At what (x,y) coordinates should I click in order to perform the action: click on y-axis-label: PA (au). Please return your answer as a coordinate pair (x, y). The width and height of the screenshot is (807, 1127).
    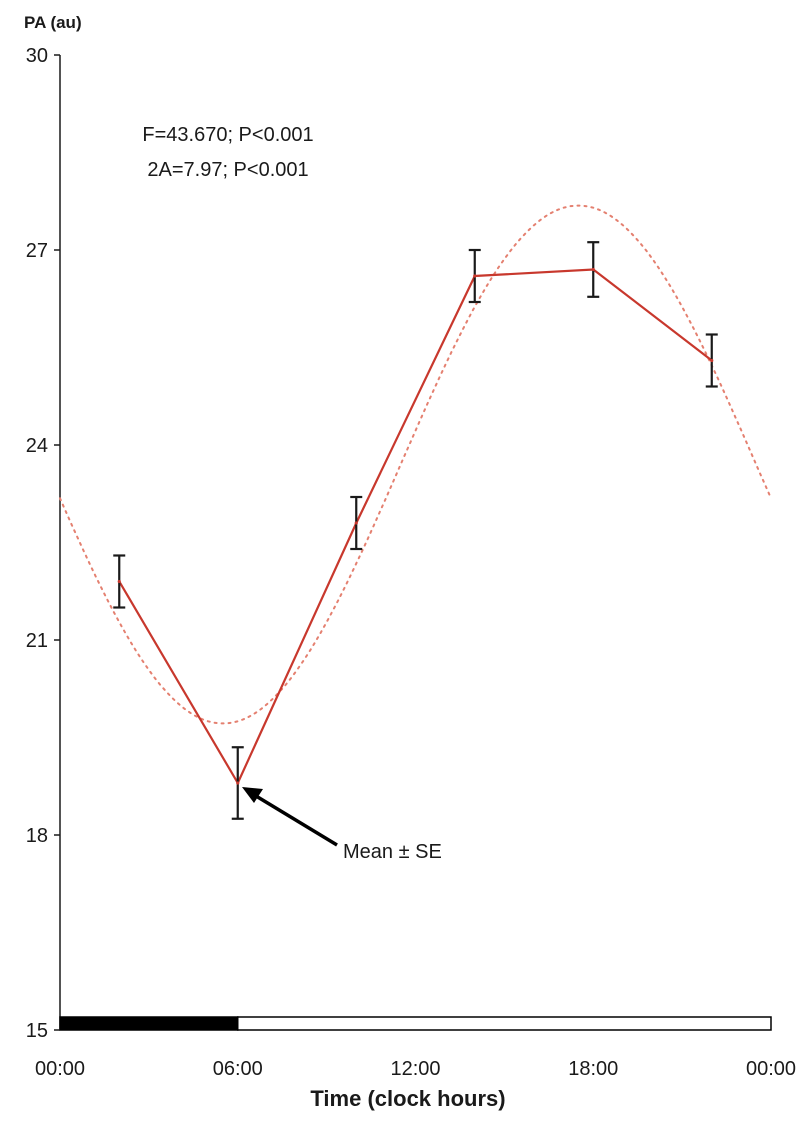
    Looking at the image, I should click on (53, 22).